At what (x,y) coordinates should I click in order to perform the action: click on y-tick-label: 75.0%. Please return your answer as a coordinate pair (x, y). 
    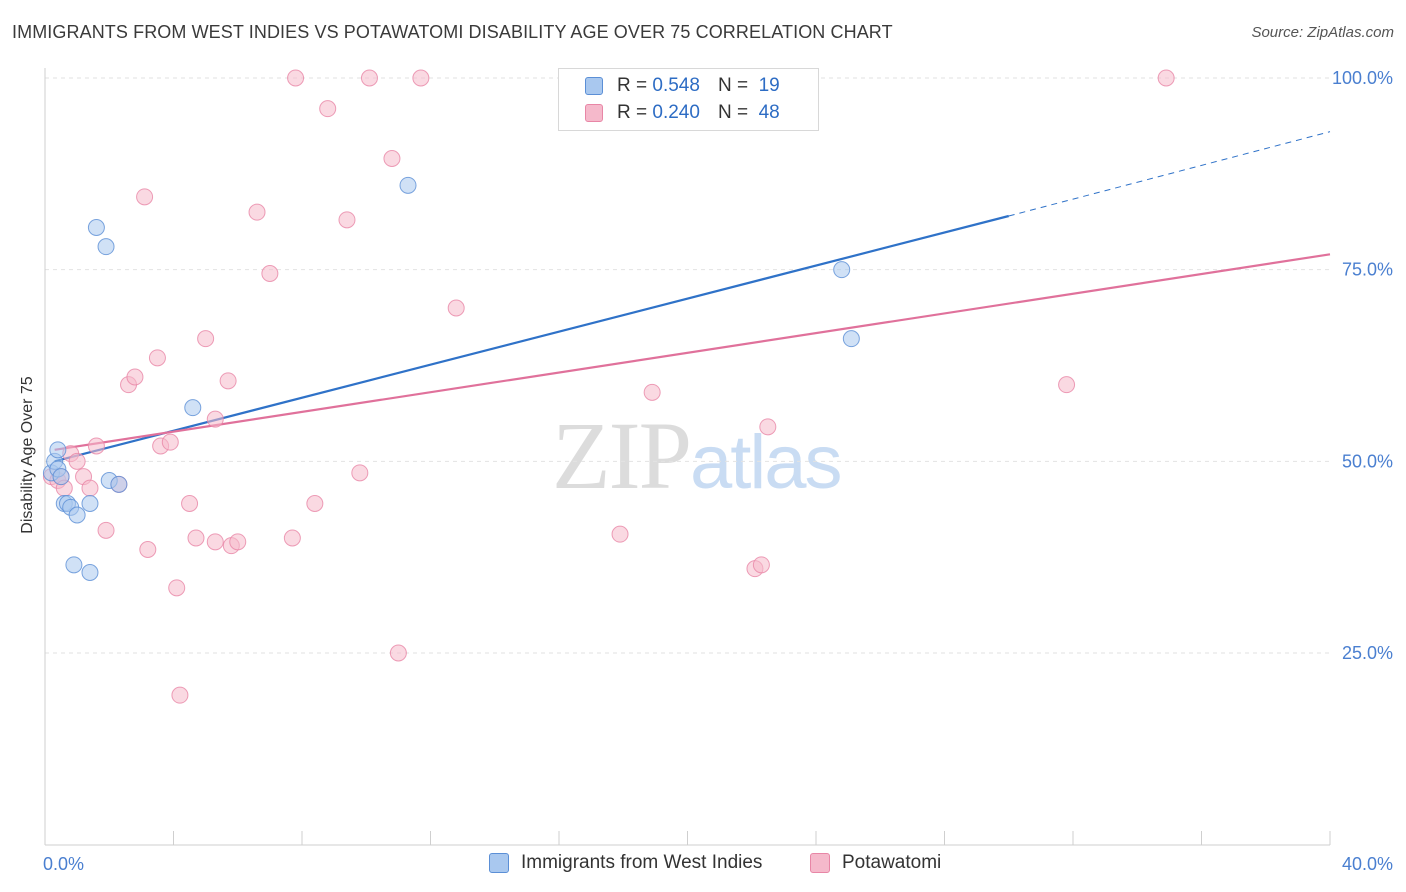
    Looking at the image, I should click on (1367, 270).